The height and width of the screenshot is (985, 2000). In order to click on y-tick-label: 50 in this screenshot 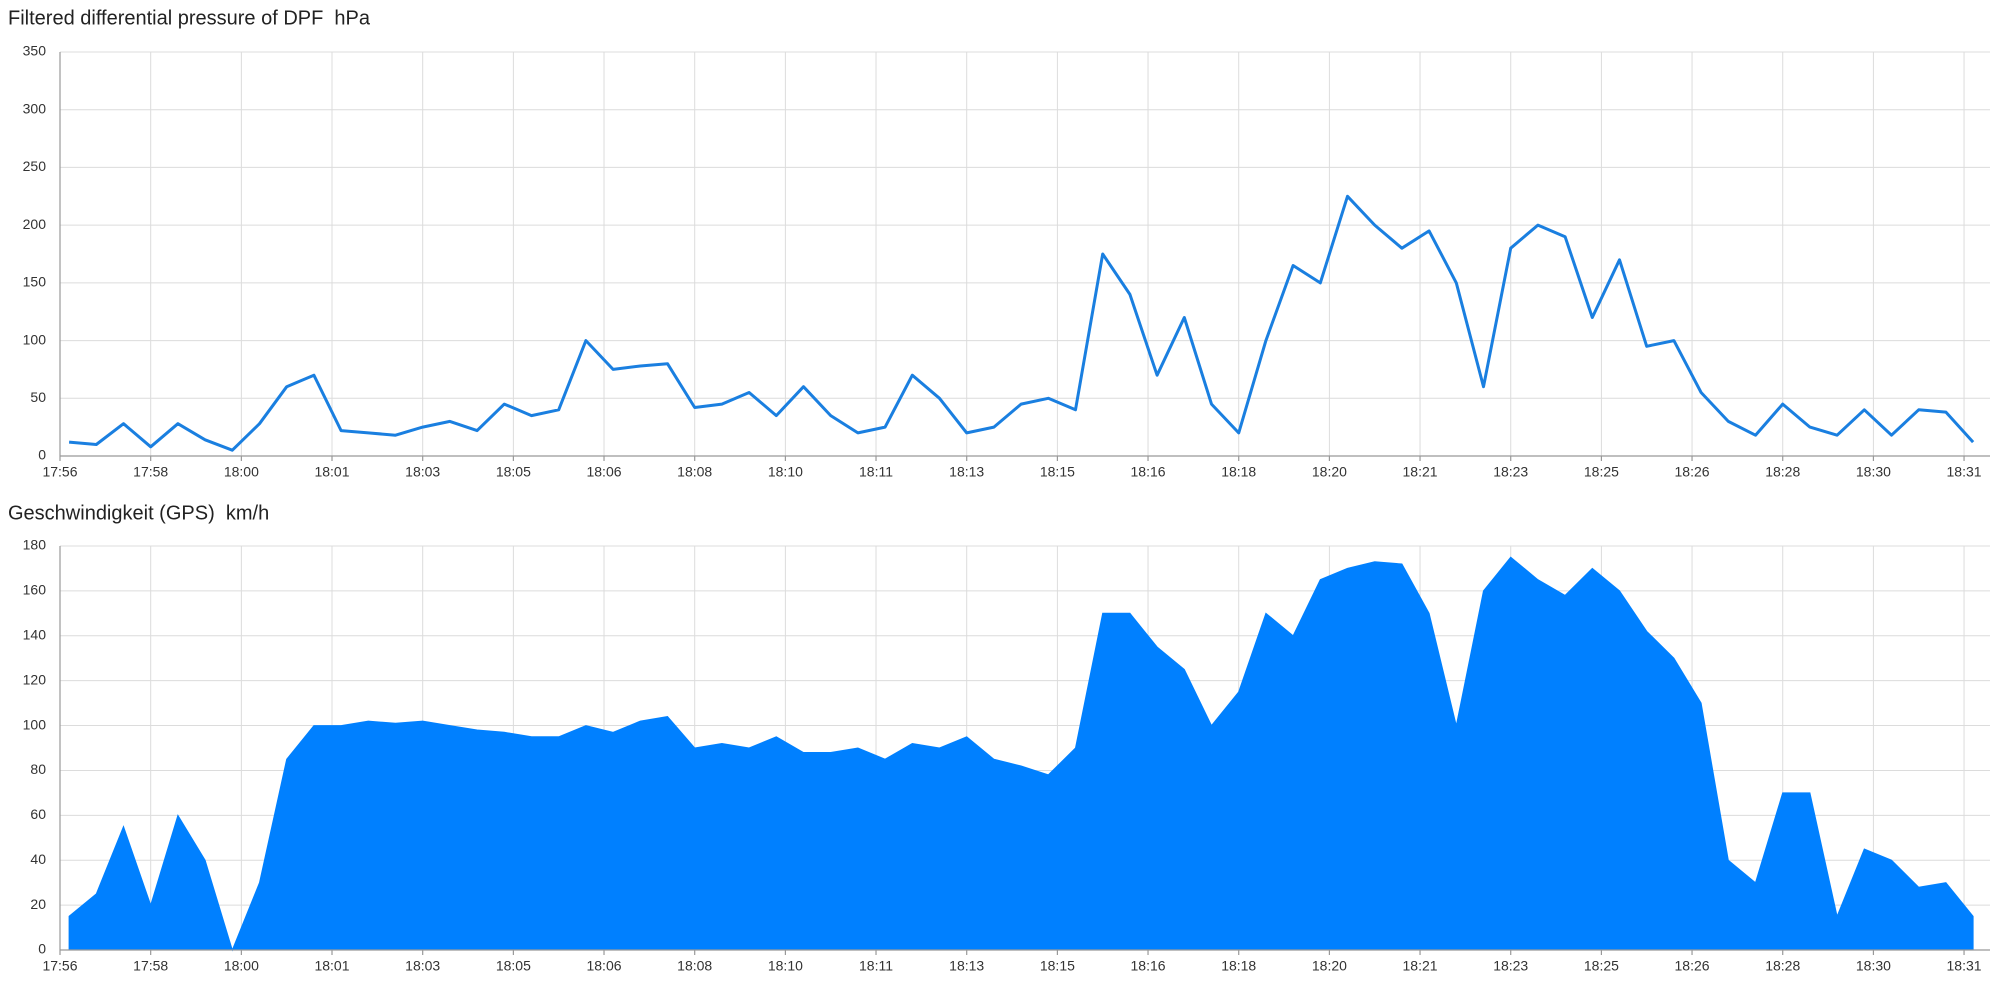, I will do `click(38, 397)`.